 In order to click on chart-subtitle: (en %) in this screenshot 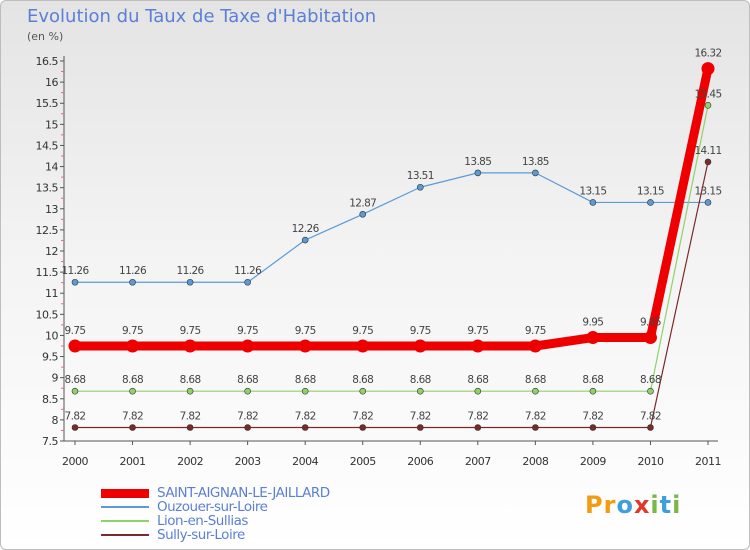, I will do `click(45, 36)`.